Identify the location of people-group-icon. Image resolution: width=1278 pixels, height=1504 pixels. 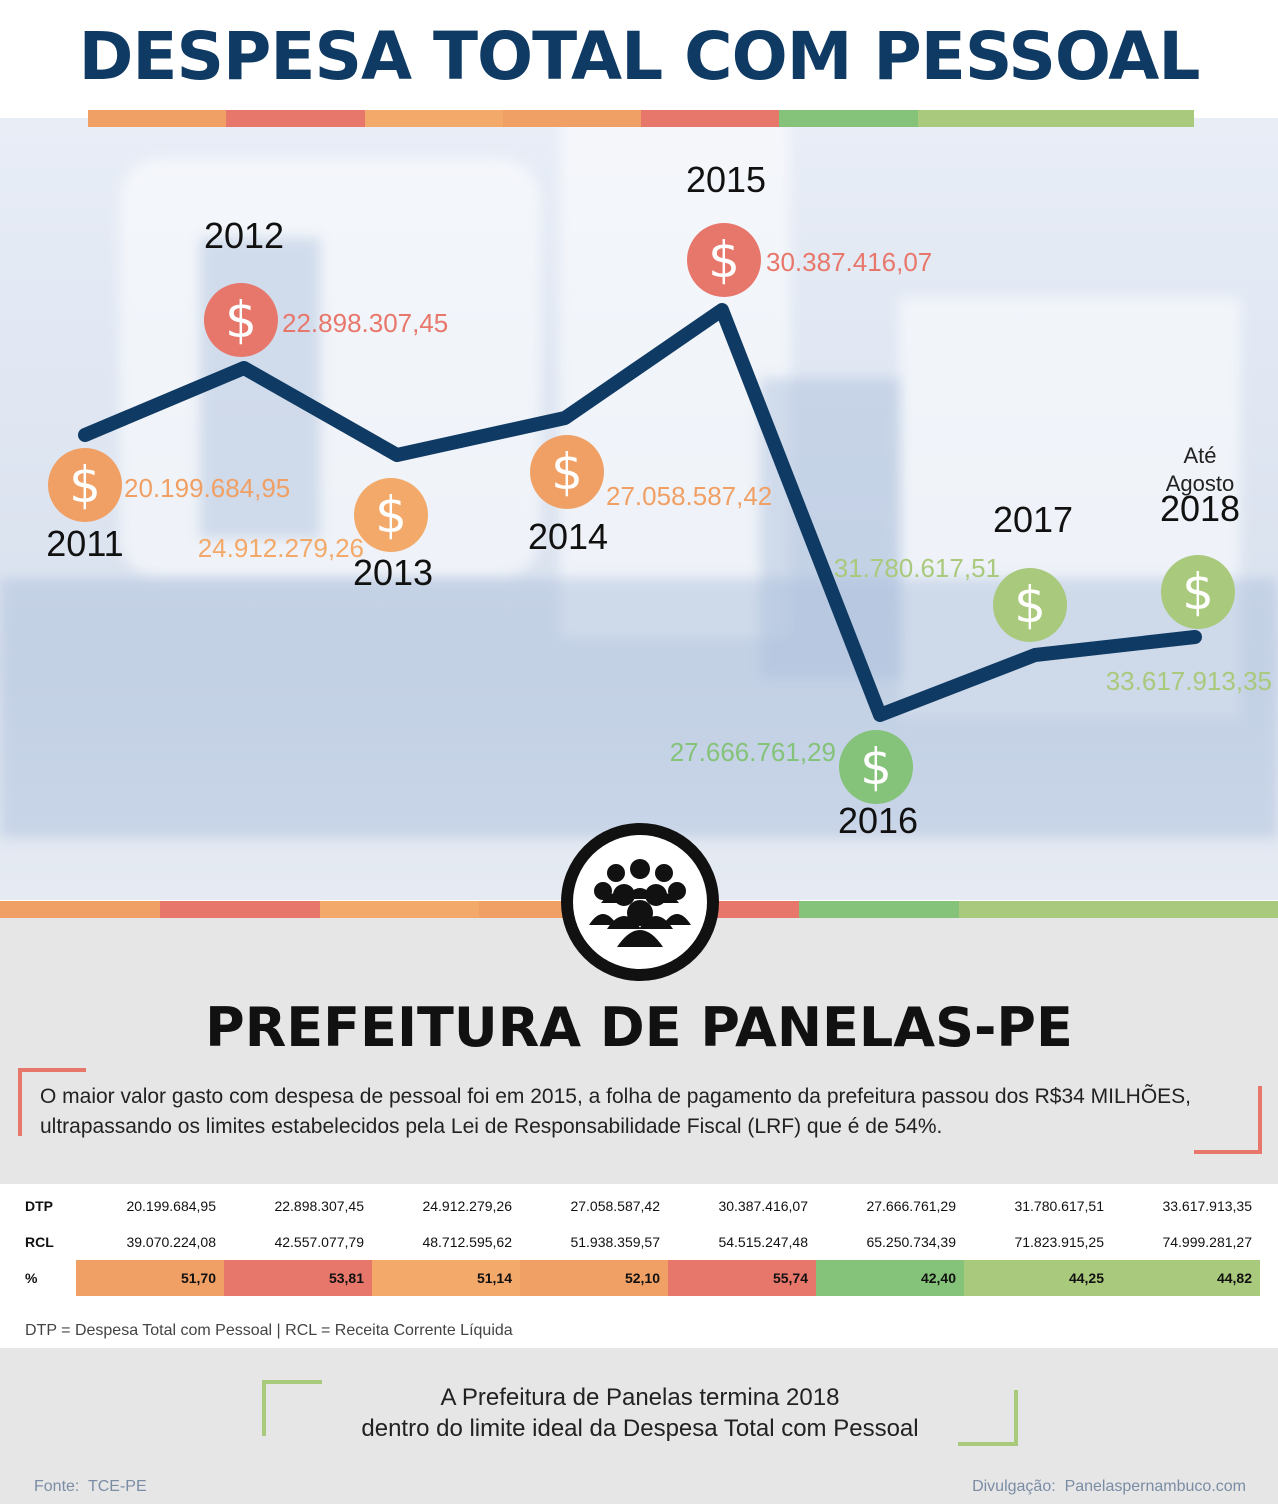
(640, 903).